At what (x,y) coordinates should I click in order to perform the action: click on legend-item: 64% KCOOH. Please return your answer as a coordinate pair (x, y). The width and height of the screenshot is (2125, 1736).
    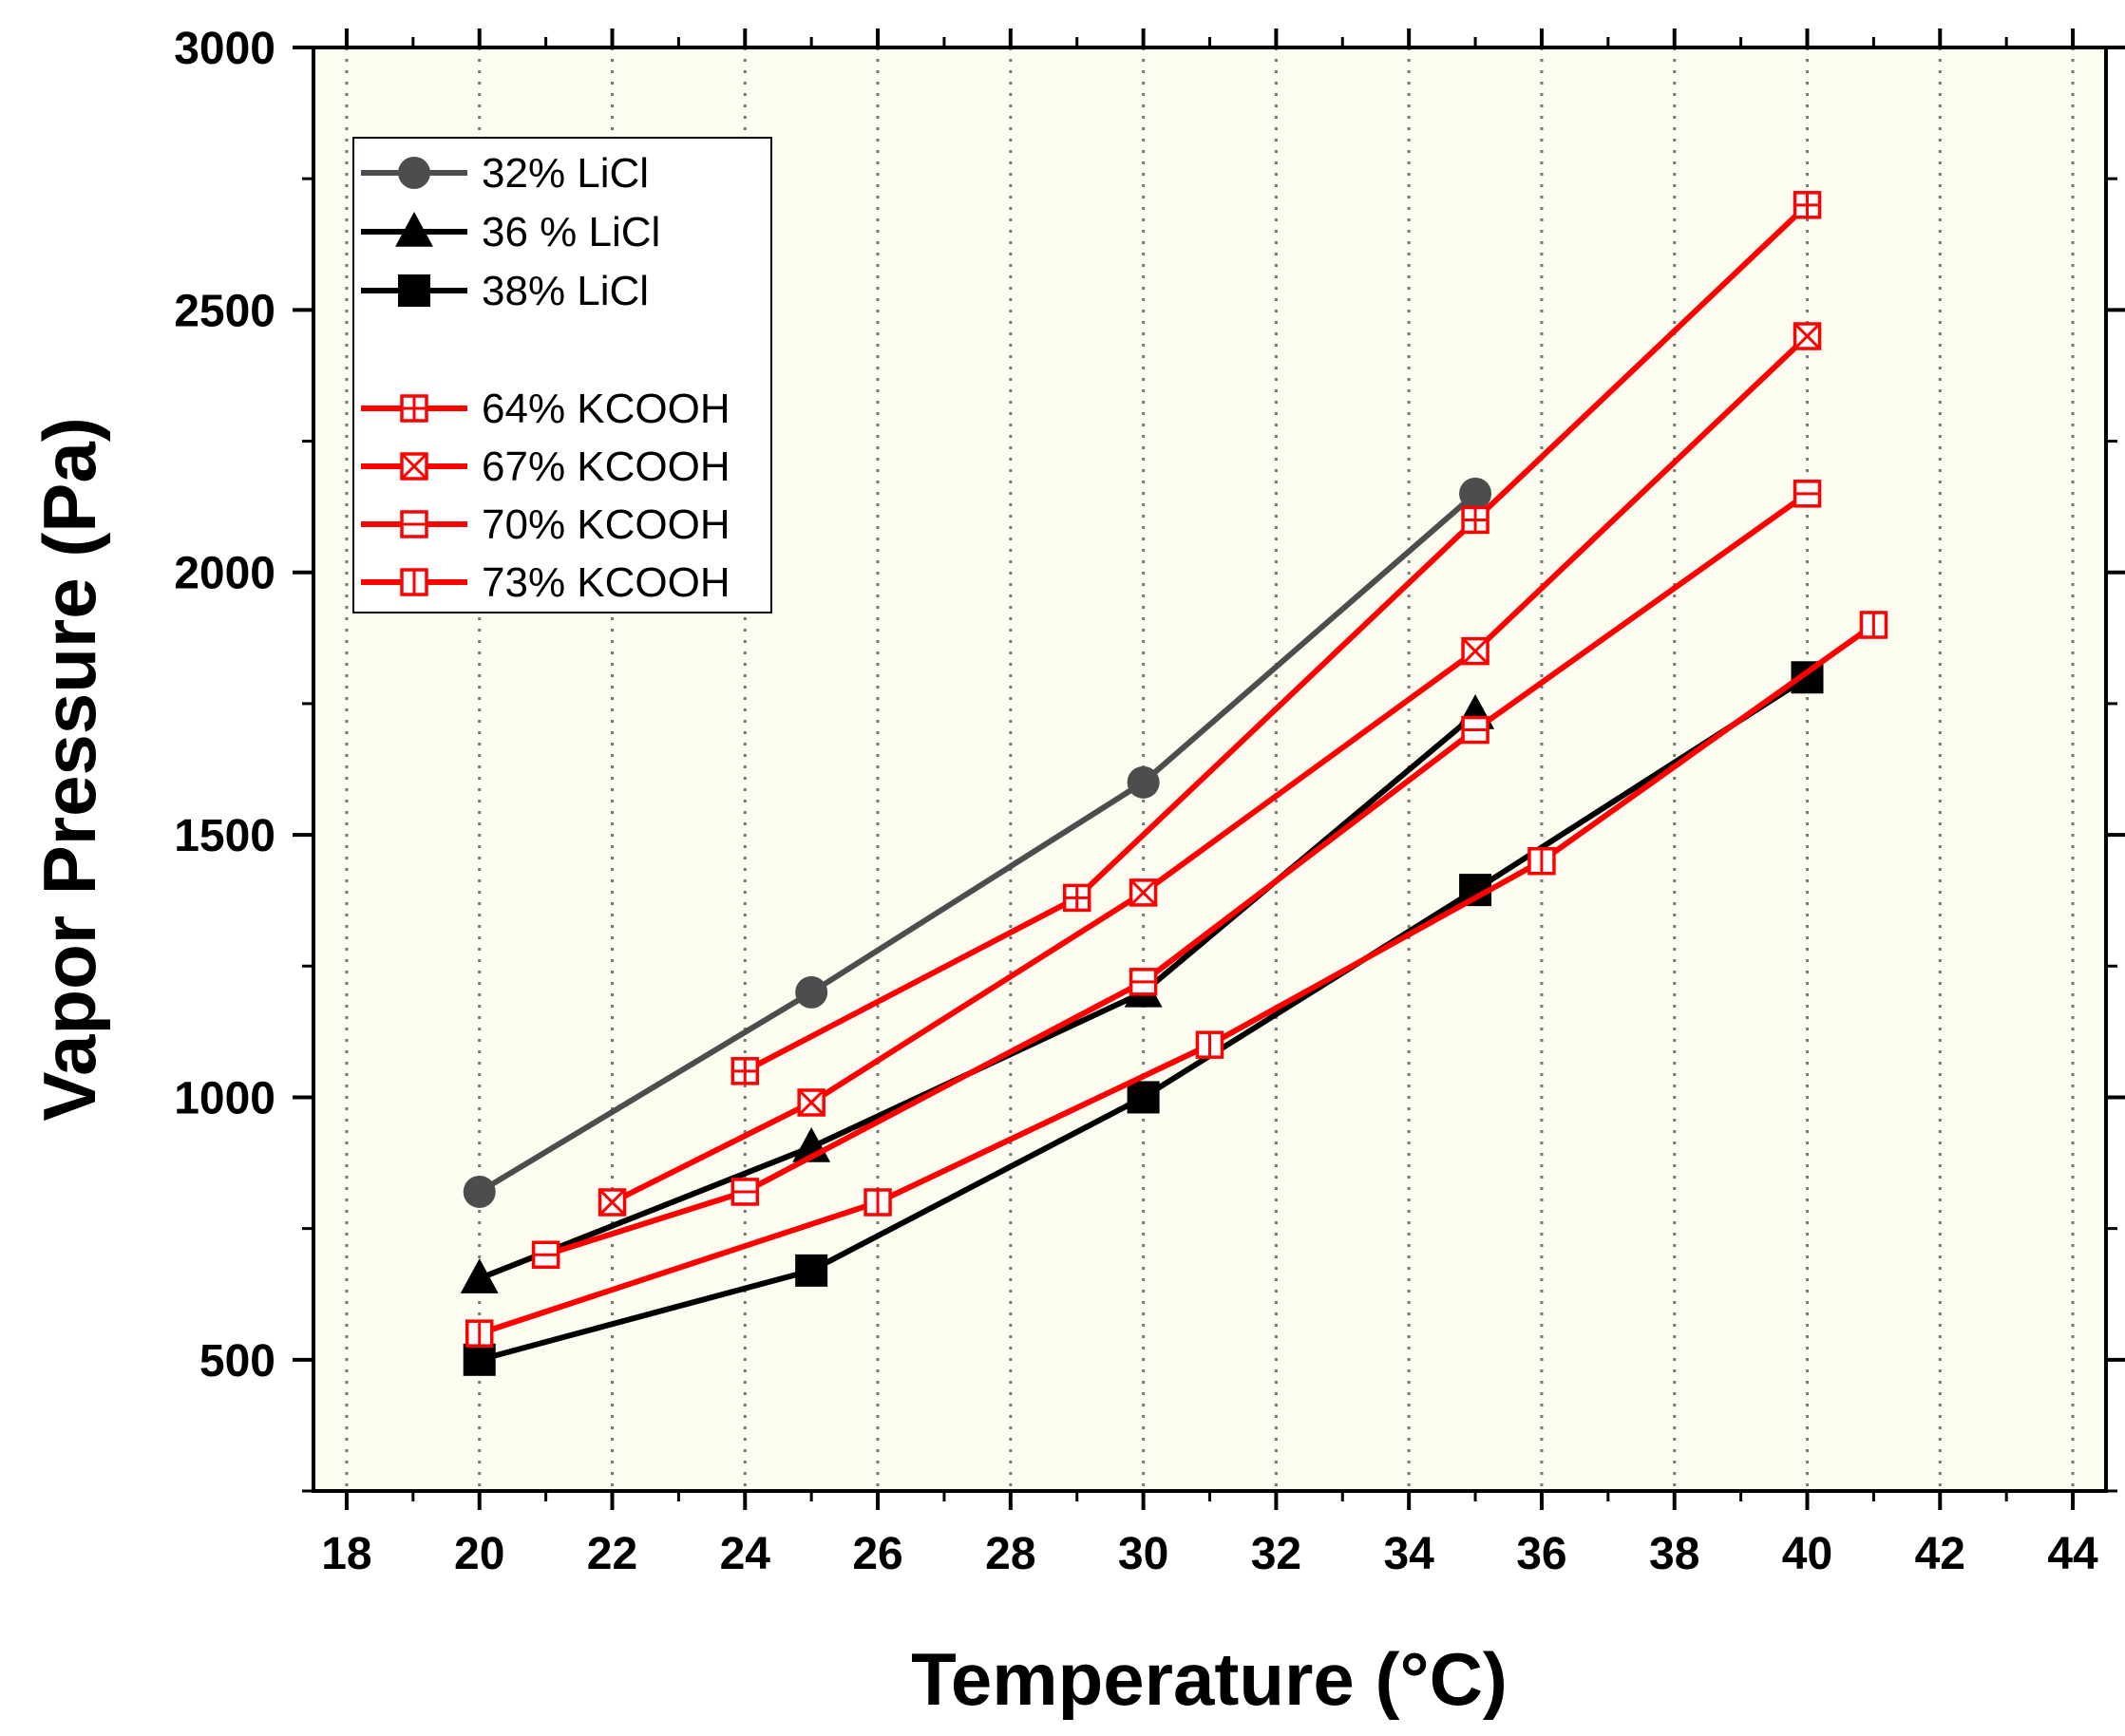
    Looking at the image, I should click on (545, 409).